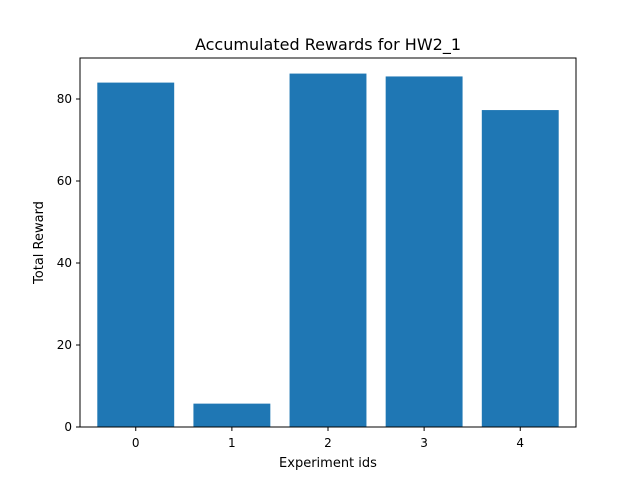 The width and height of the screenshot is (640, 484). Describe the element at coordinates (328, 463) in the screenshot. I see `x-axis-label: Experiment ids` at that location.